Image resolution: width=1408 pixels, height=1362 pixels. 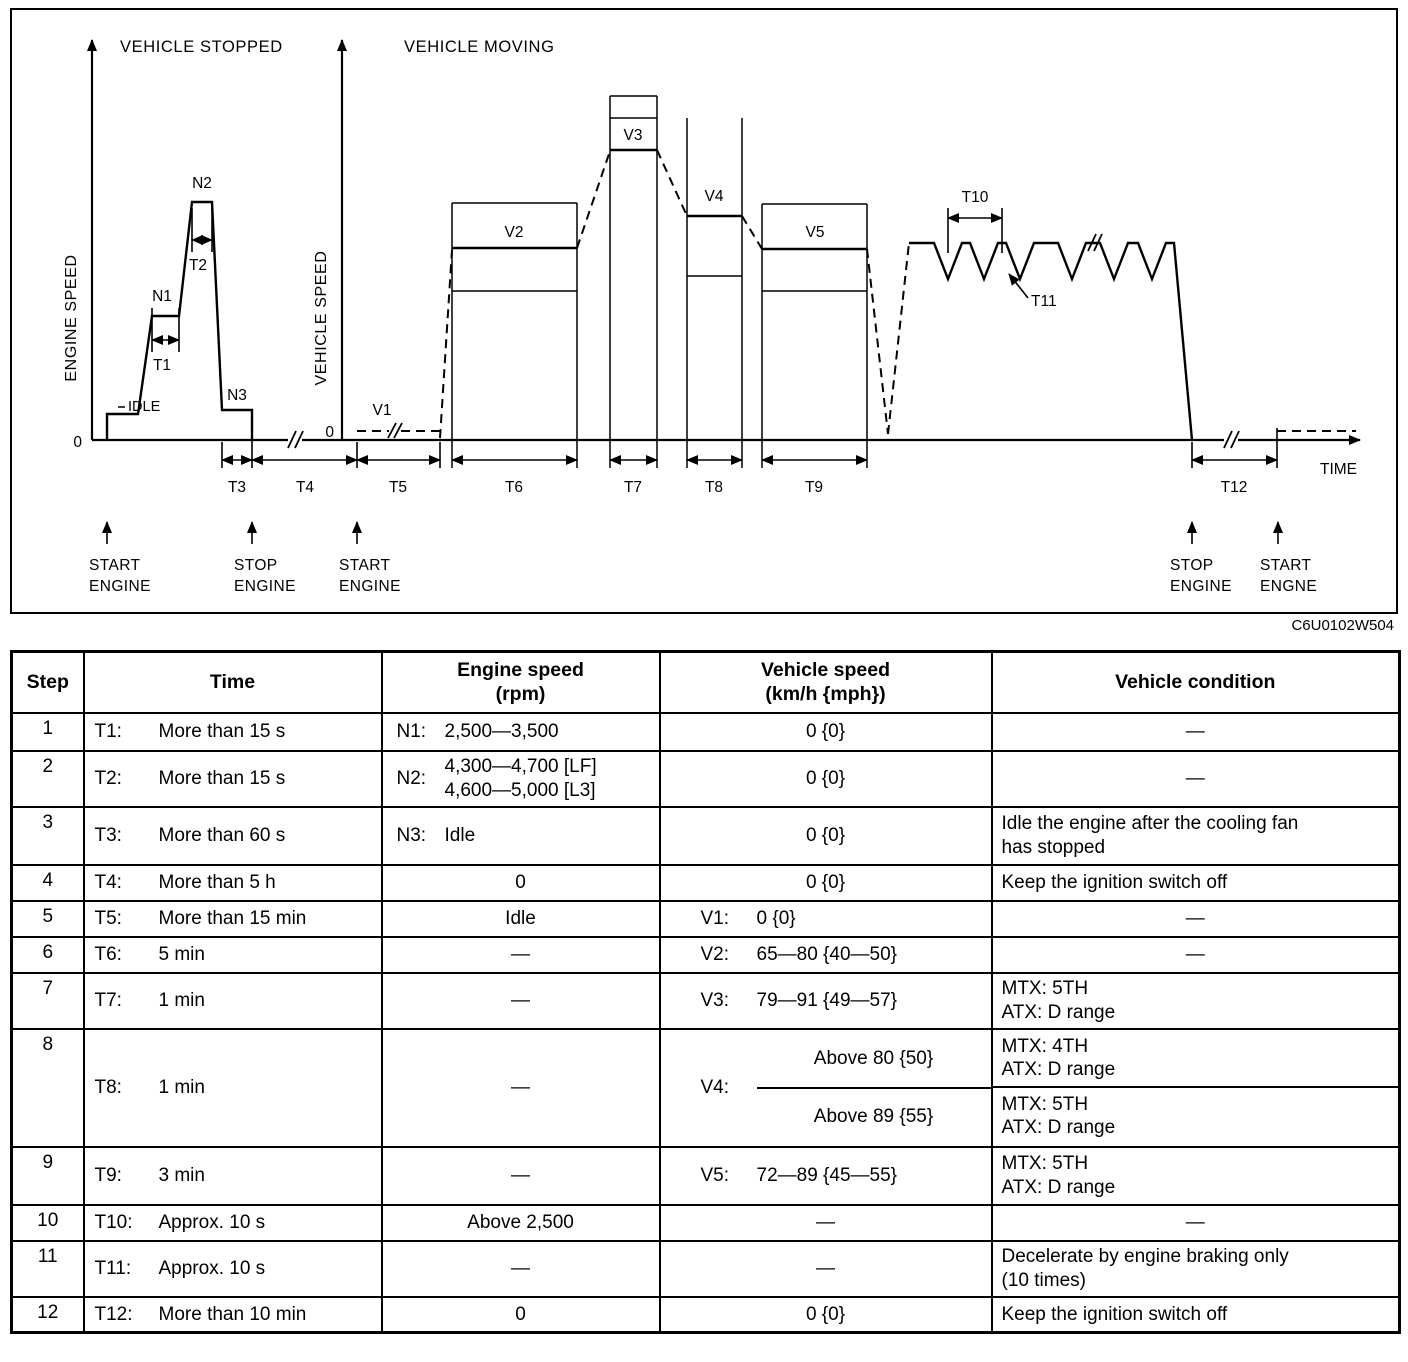 I want to click on time-cell: T1: More than 15 s, so click(x=232, y=731).